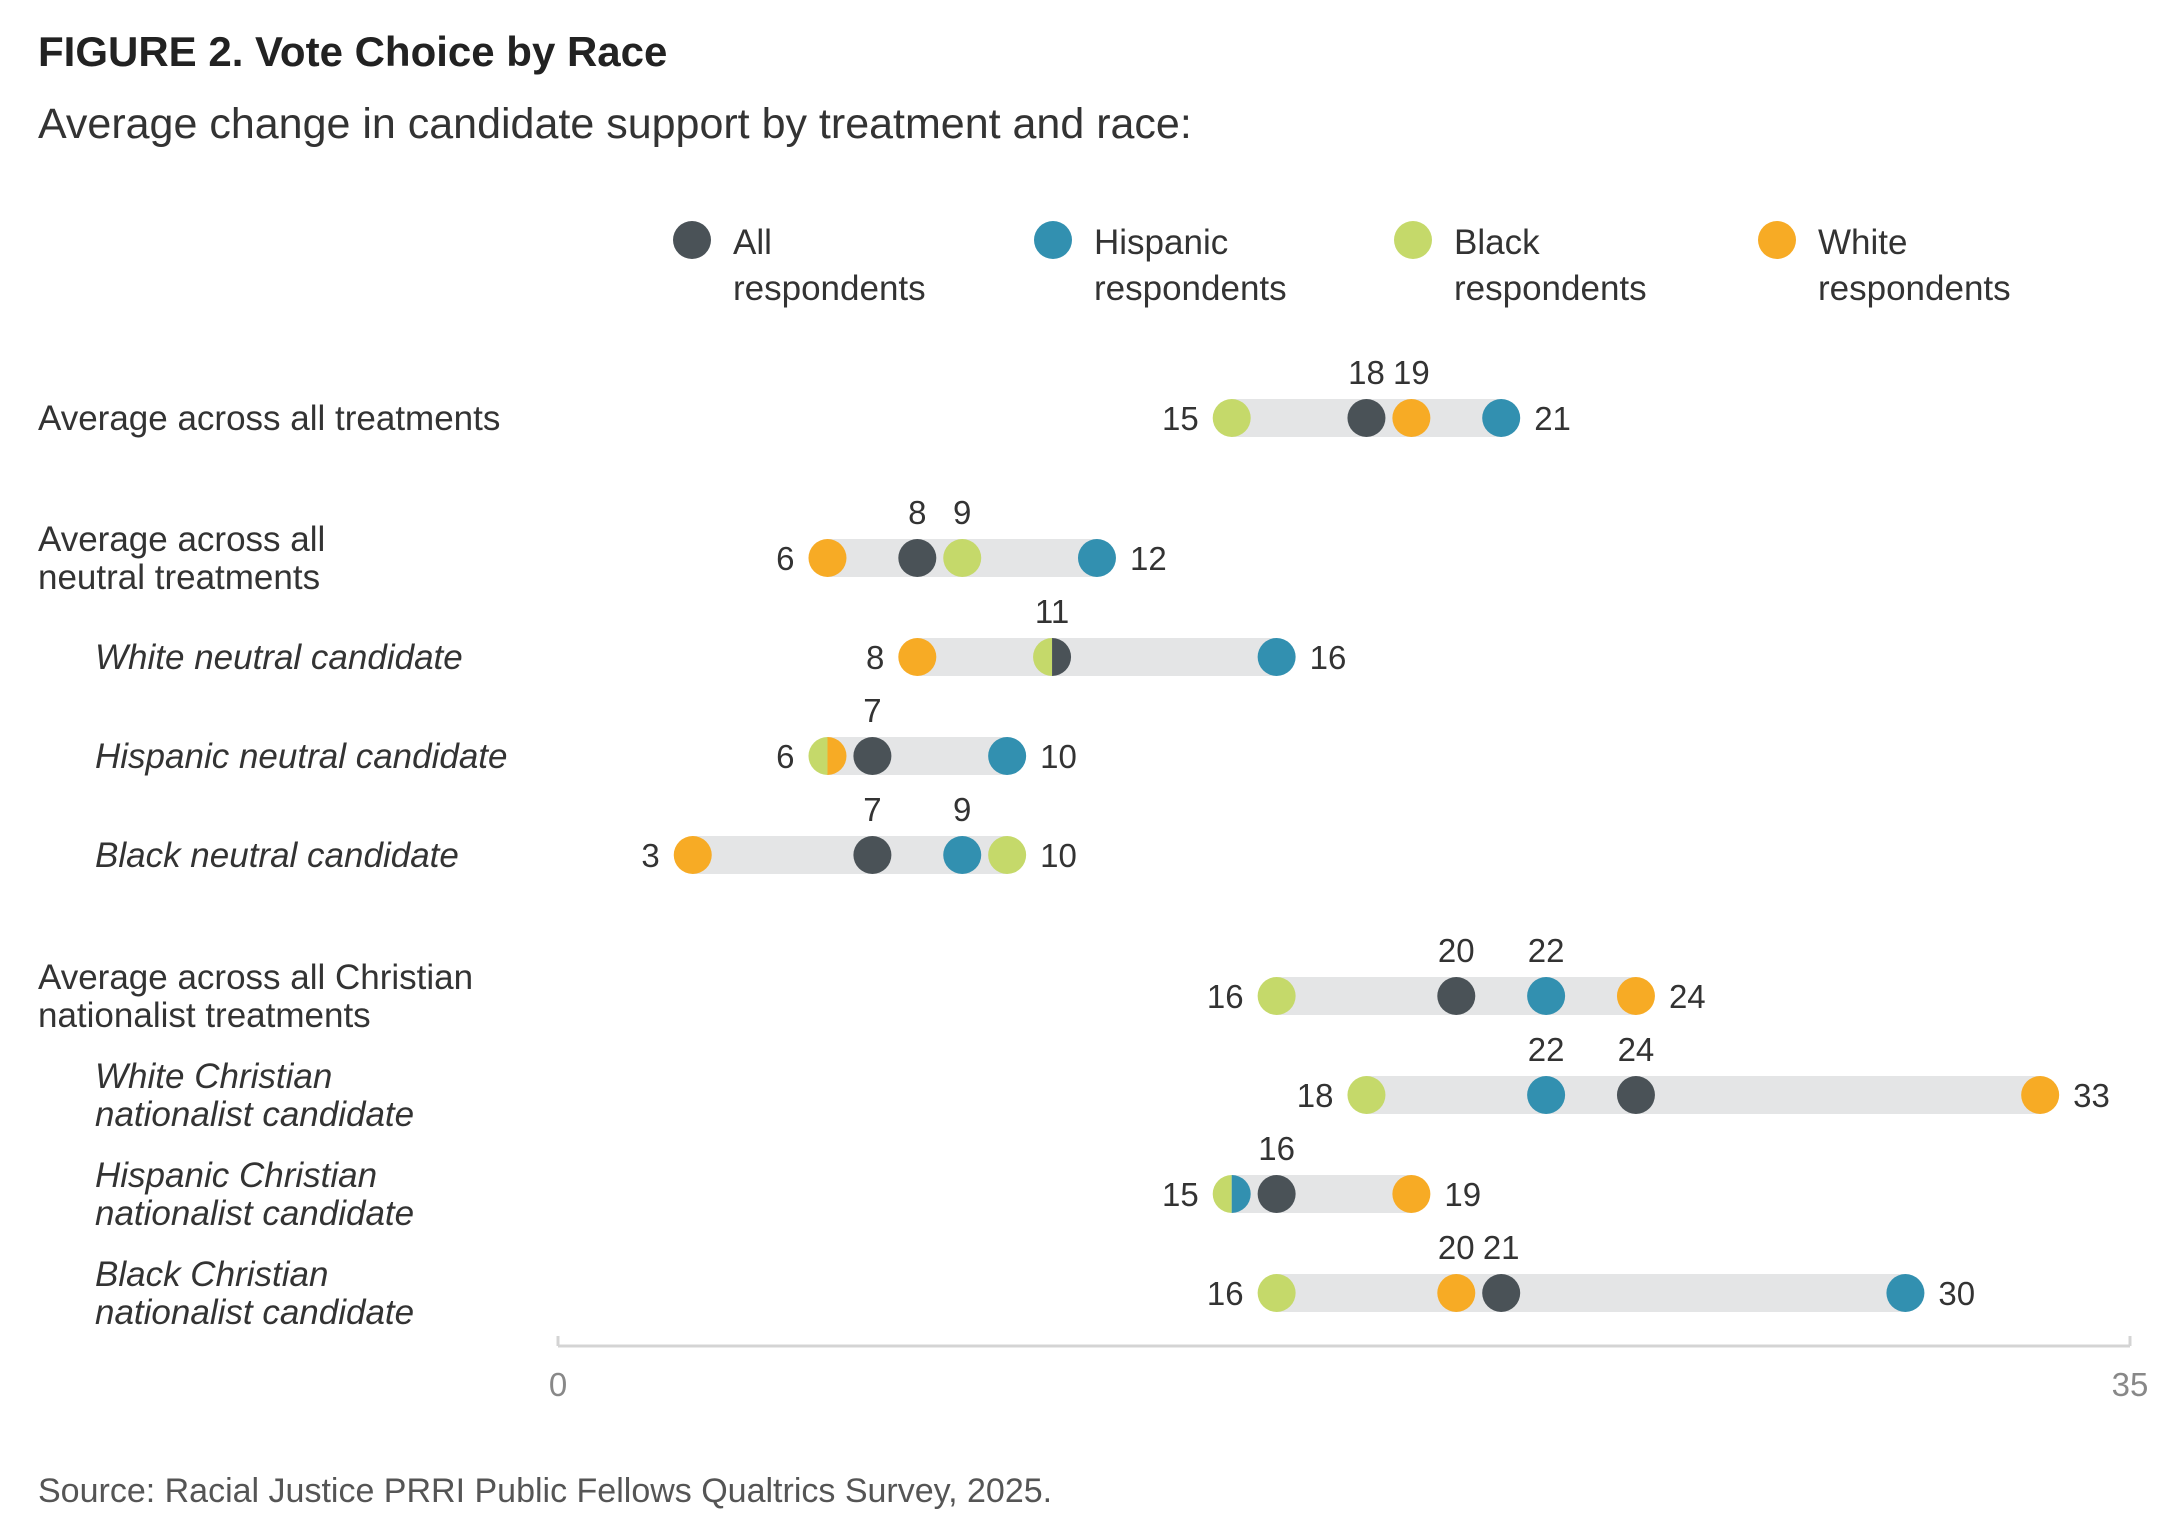 The height and width of the screenshot is (1536, 2176). What do you see at coordinates (1777, 240) in the screenshot?
I see `legend-dot-white` at bounding box center [1777, 240].